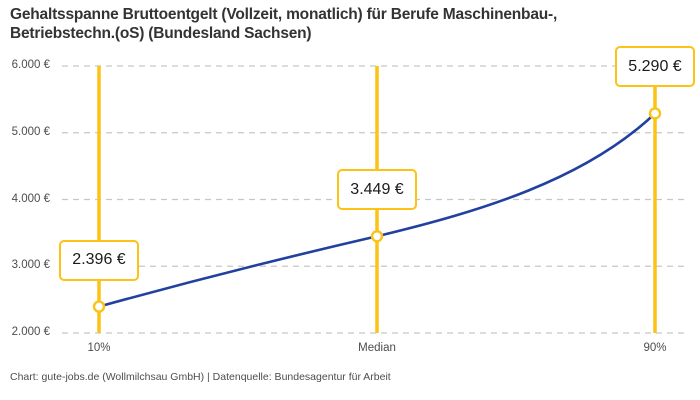 The width and height of the screenshot is (700, 400). Describe the element at coordinates (655, 67) in the screenshot. I see `value-annotation-box: 5.290 €` at that location.